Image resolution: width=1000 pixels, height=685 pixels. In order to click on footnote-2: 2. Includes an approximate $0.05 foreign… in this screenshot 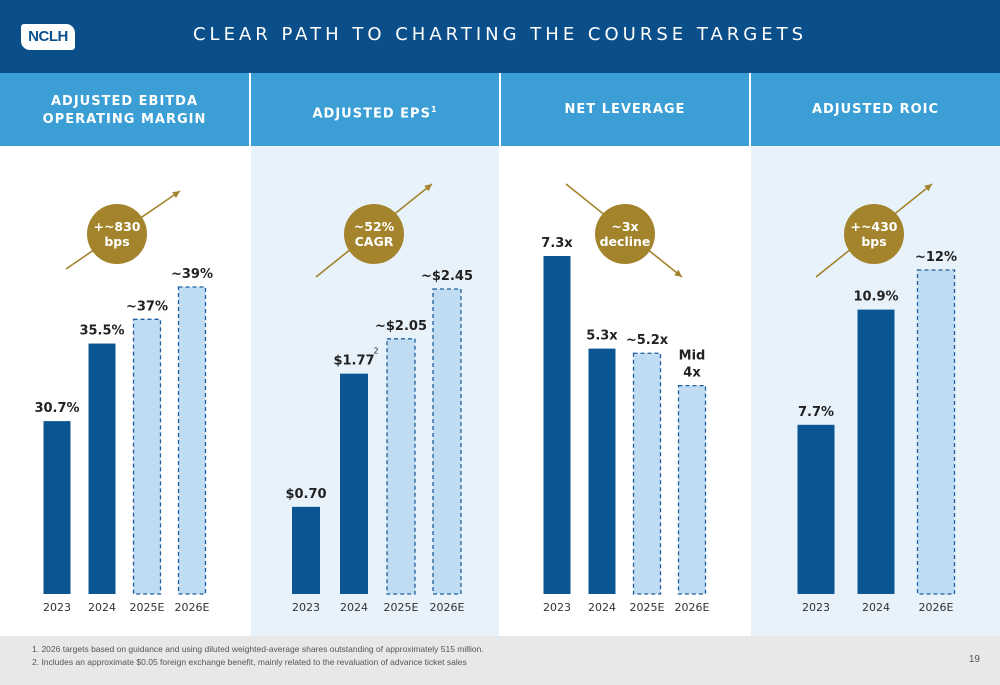, I will do `click(249, 662)`.